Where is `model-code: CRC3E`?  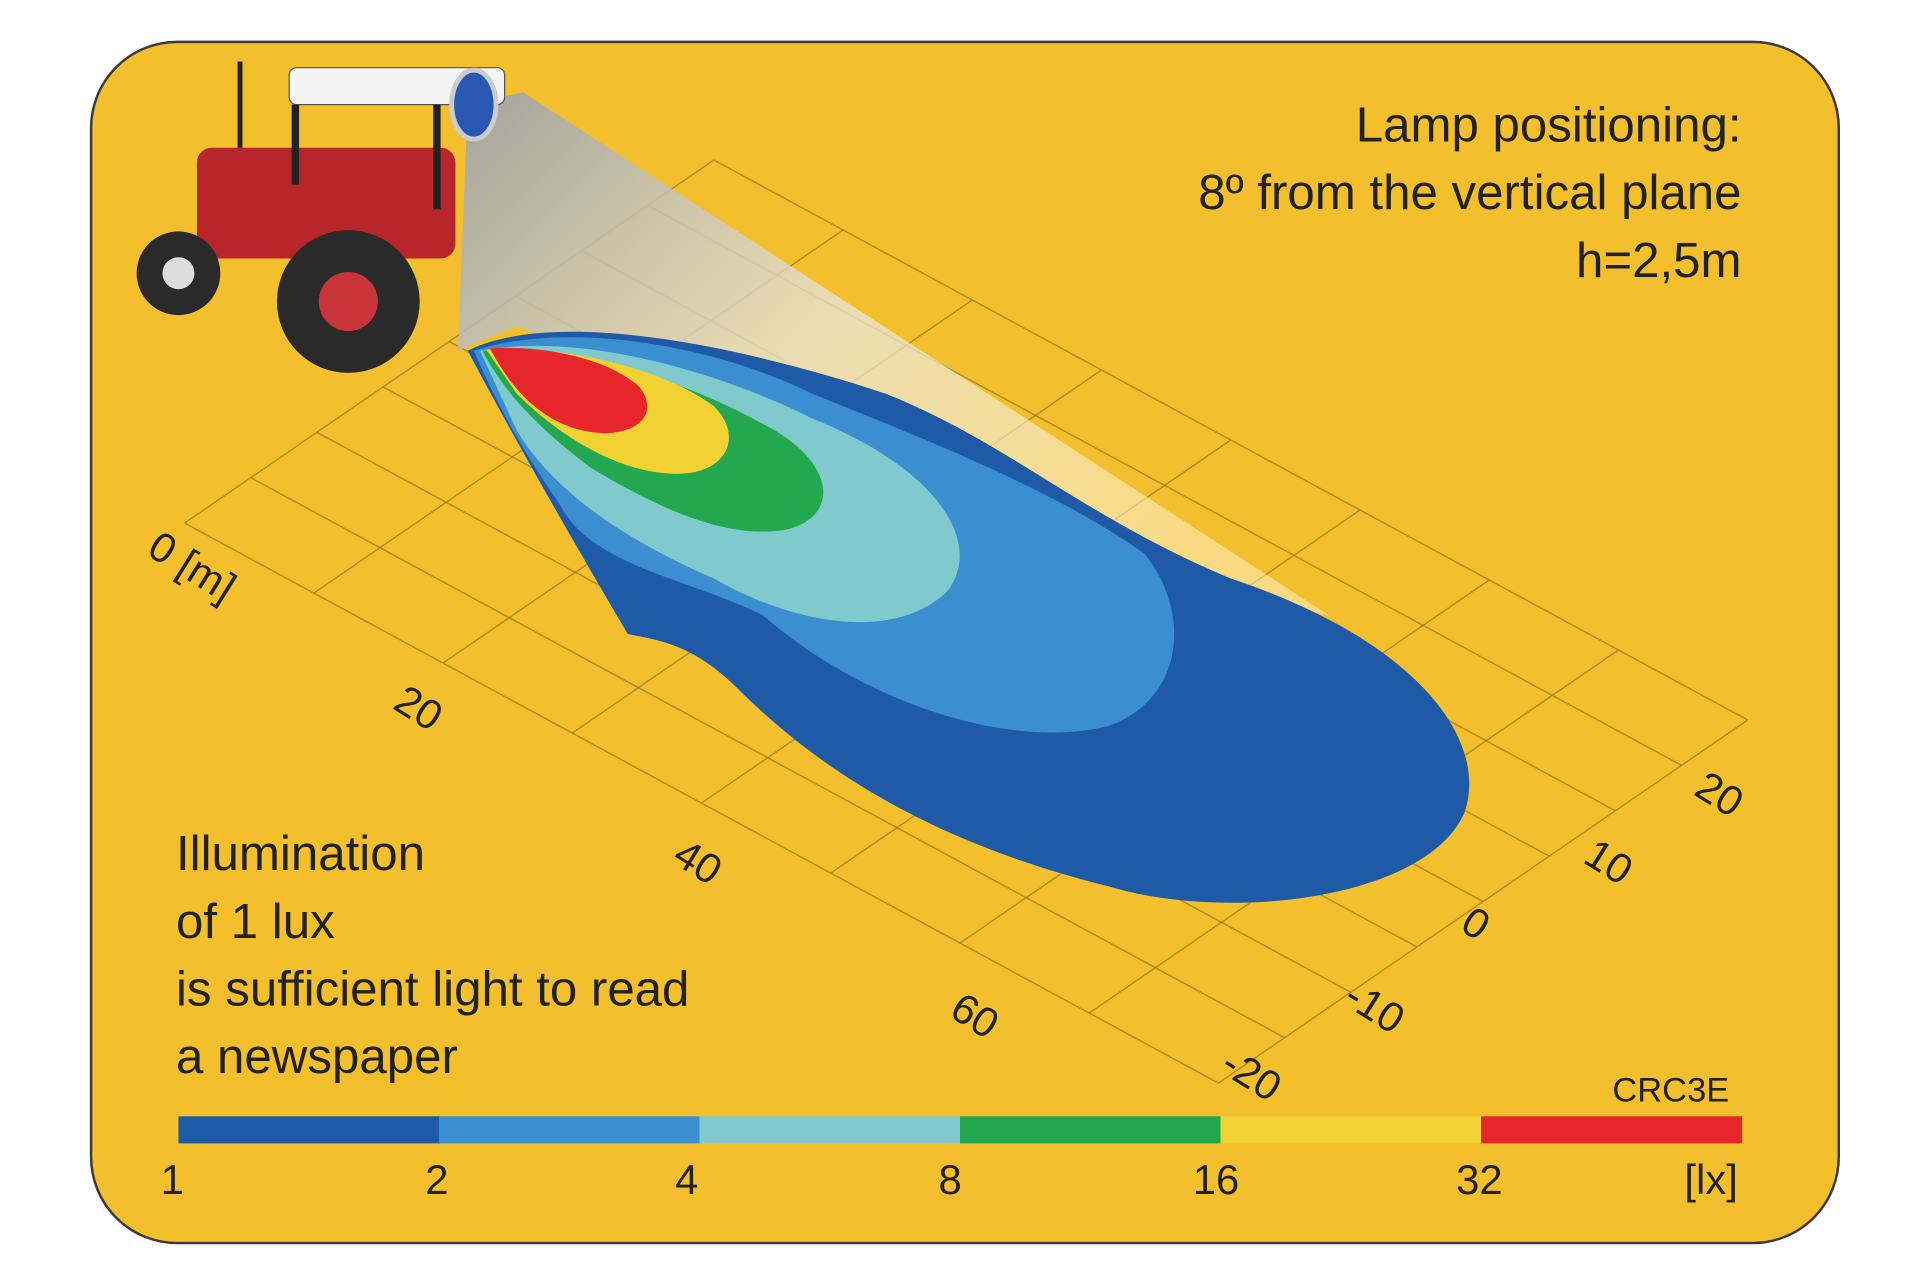 model-code: CRC3E is located at coordinates (1670, 1091).